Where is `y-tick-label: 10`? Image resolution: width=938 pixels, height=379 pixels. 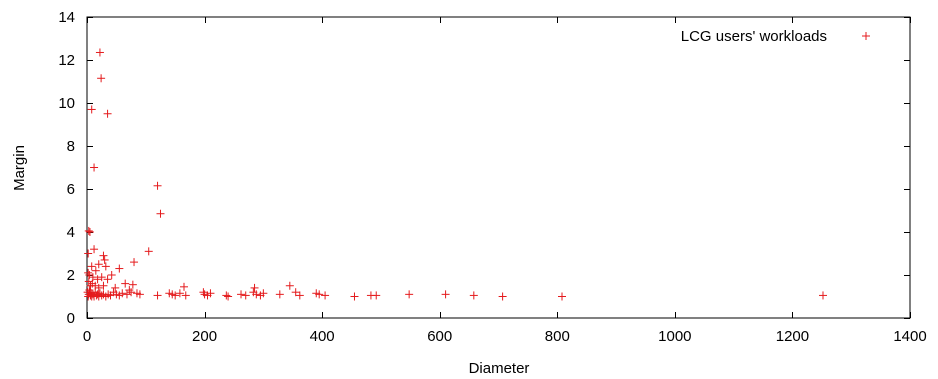 y-tick-label: 10 is located at coordinates (66, 103).